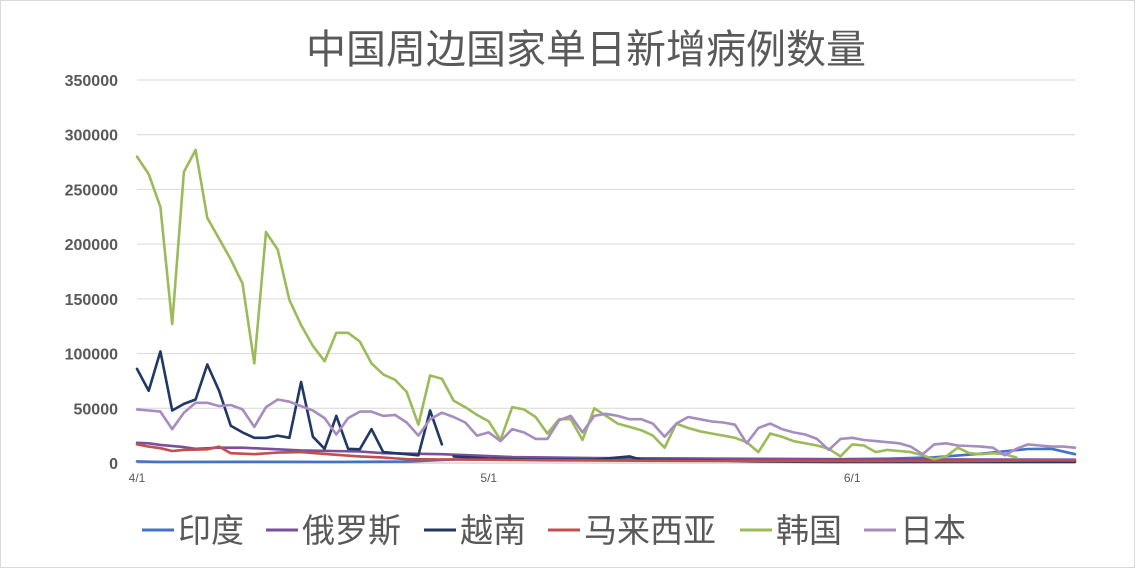  I want to click on y-tick-label: 150000, so click(91, 300).